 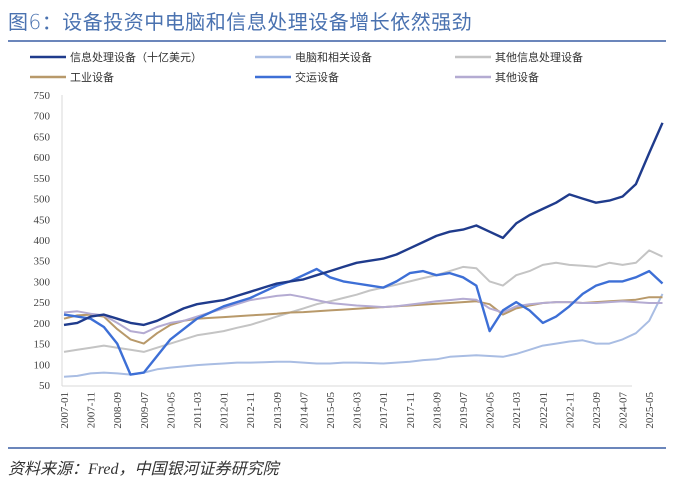 What do you see at coordinates (145, 410) in the screenshot?
I see `x-tick-label: 2009-07` at bounding box center [145, 410].